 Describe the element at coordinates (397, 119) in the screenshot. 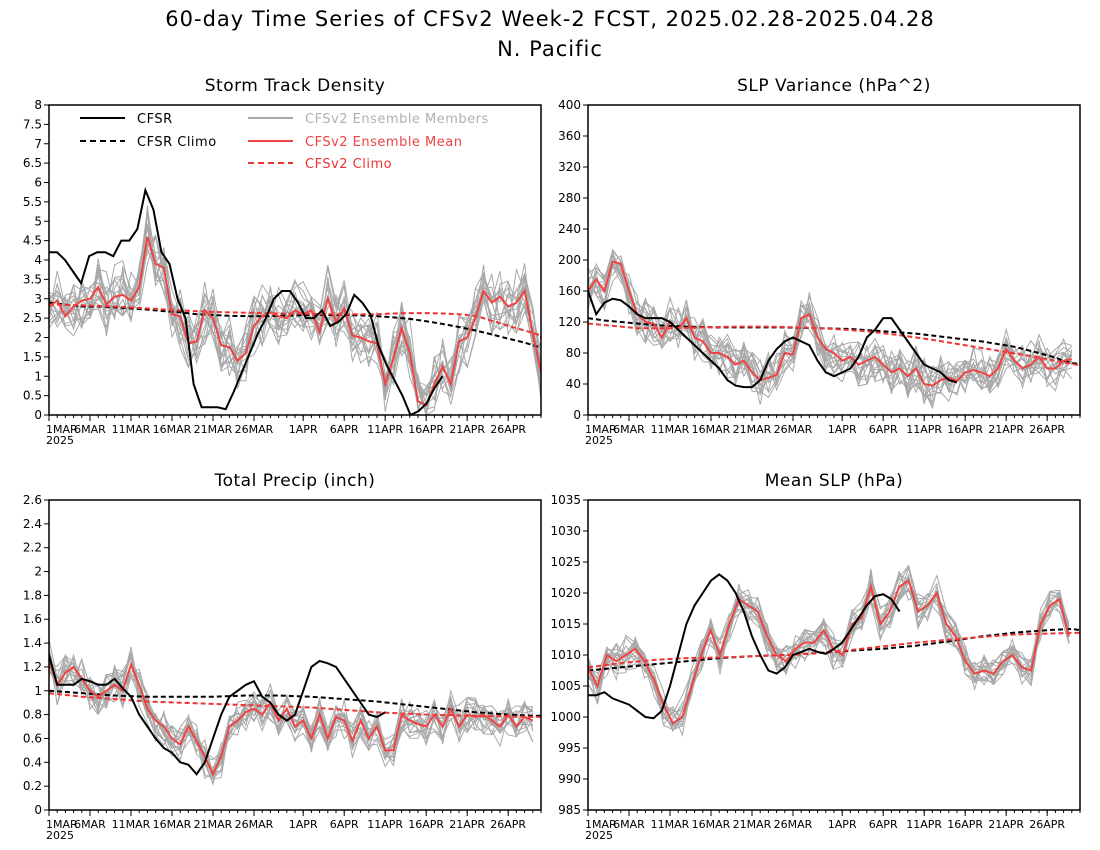

I see `legend-label-members: CFSv2 Ensemble Members` at that location.